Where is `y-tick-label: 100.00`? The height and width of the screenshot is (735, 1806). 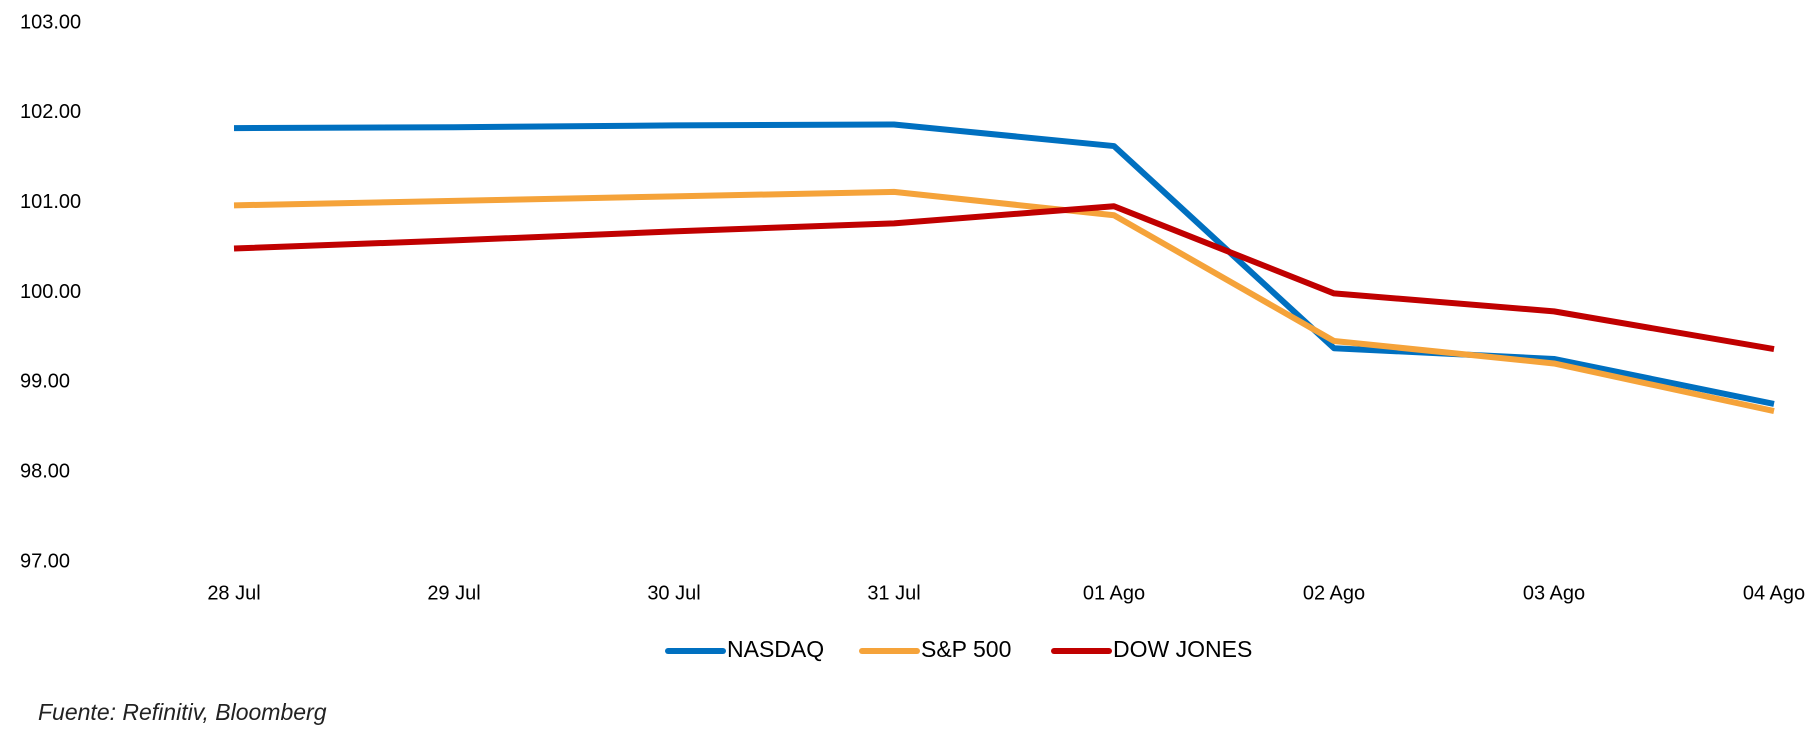
y-tick-label: 100.00 is located at coordinates (50, 292).